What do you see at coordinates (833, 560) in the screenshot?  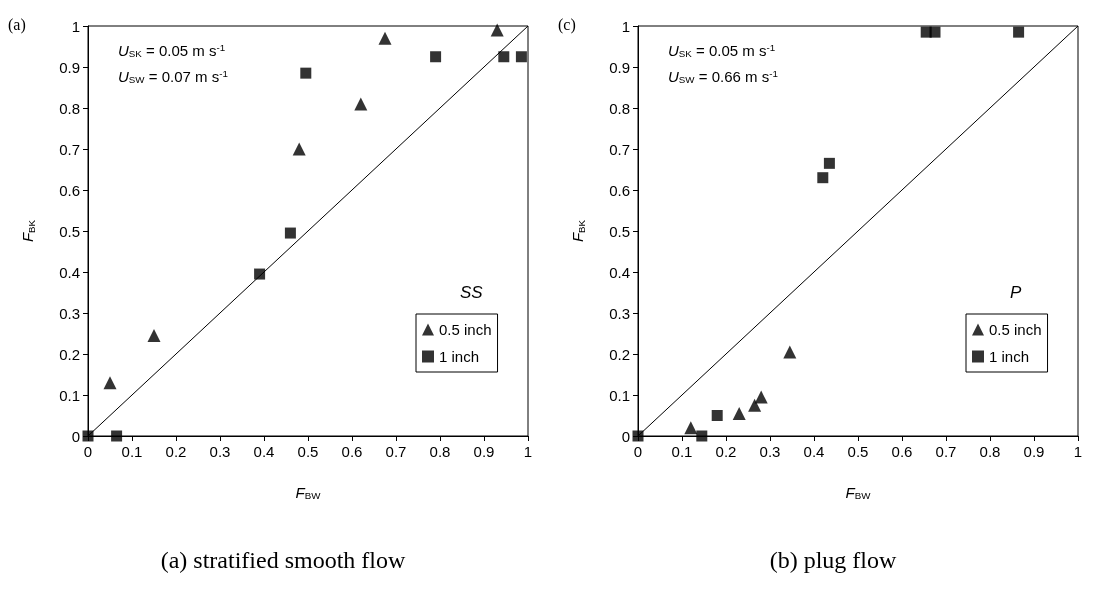 I see `text: (b) plug flow` at bounding box center [833, 560].